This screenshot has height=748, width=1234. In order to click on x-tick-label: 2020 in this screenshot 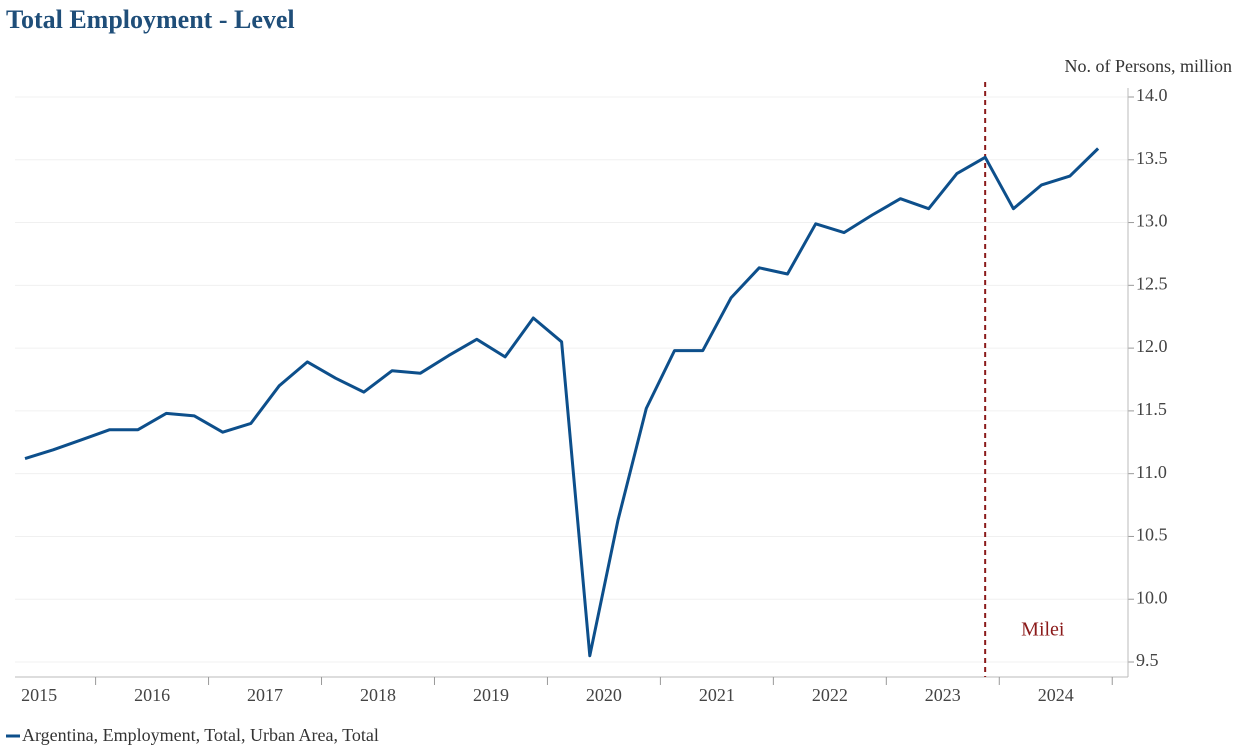, I will do `click(604, 695)`.